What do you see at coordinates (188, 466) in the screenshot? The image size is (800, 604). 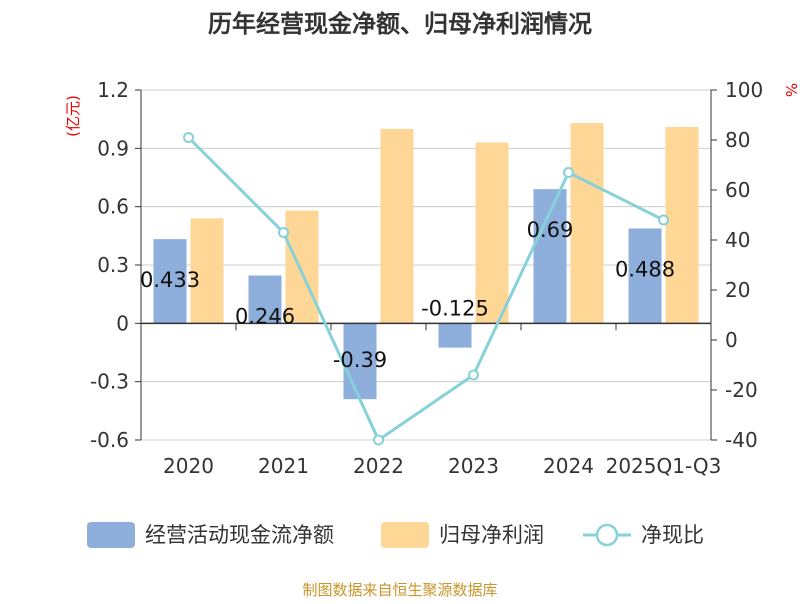 I see `x-axis-category-label: 2020` at bounding box center [188, 466].